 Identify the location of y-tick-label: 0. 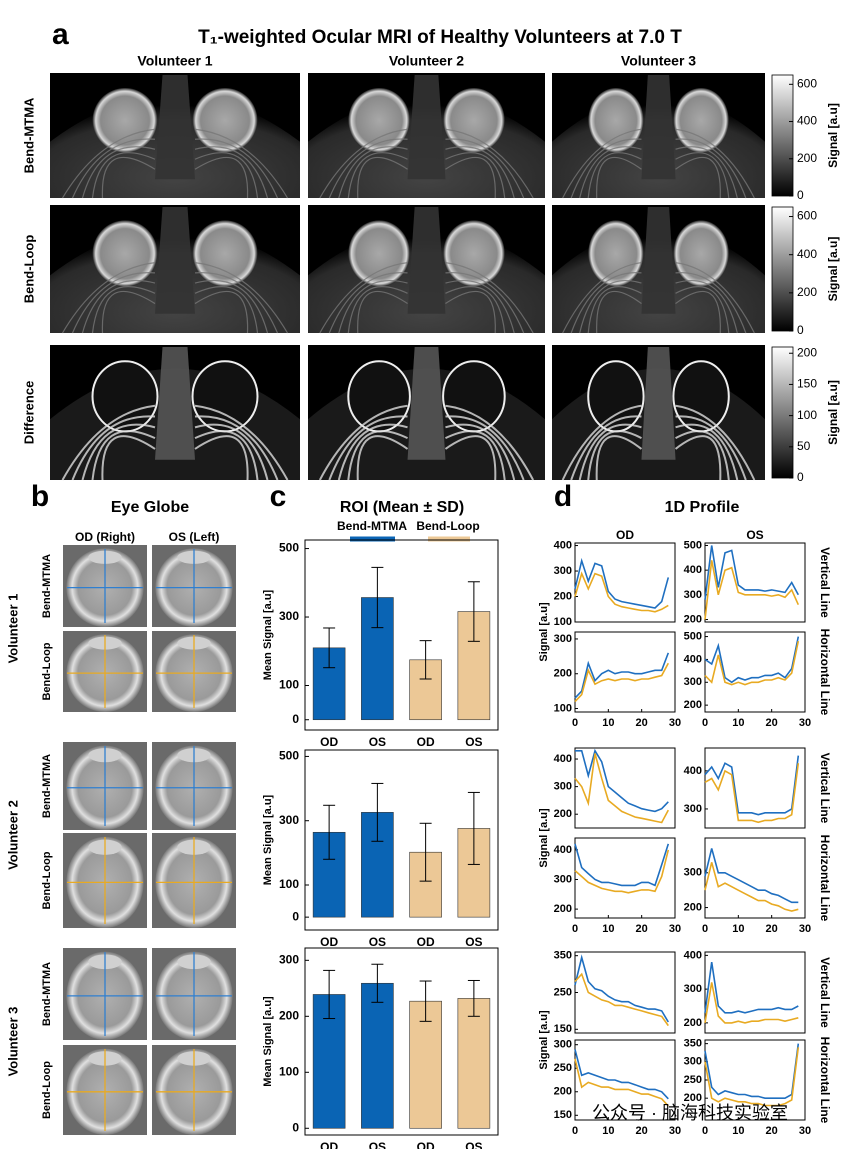
(295, 1127).